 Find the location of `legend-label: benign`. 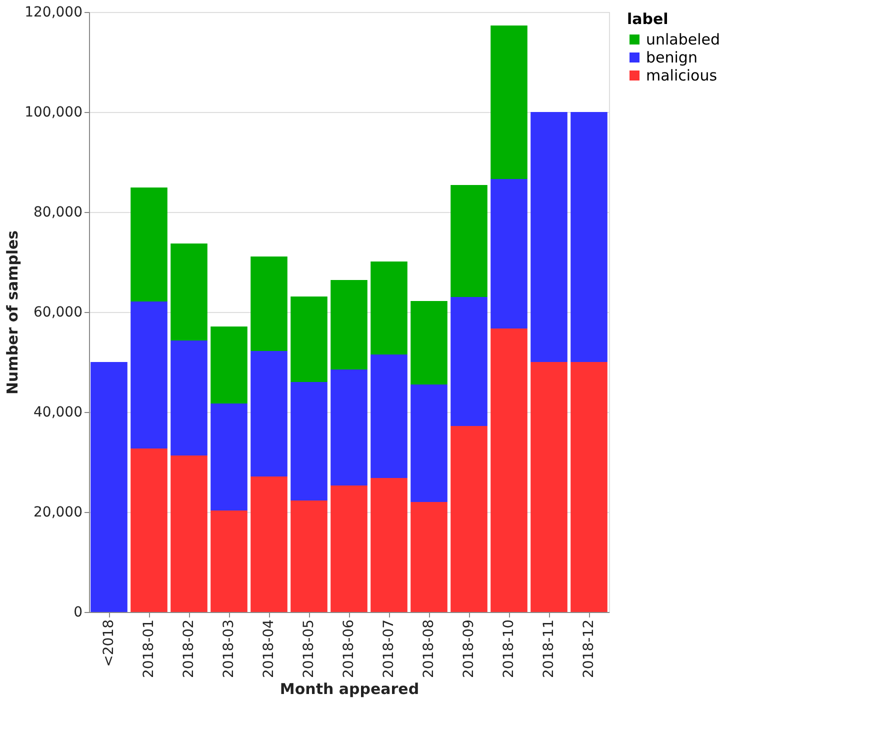

legend-label: benign is located at coordinates (672, 57).